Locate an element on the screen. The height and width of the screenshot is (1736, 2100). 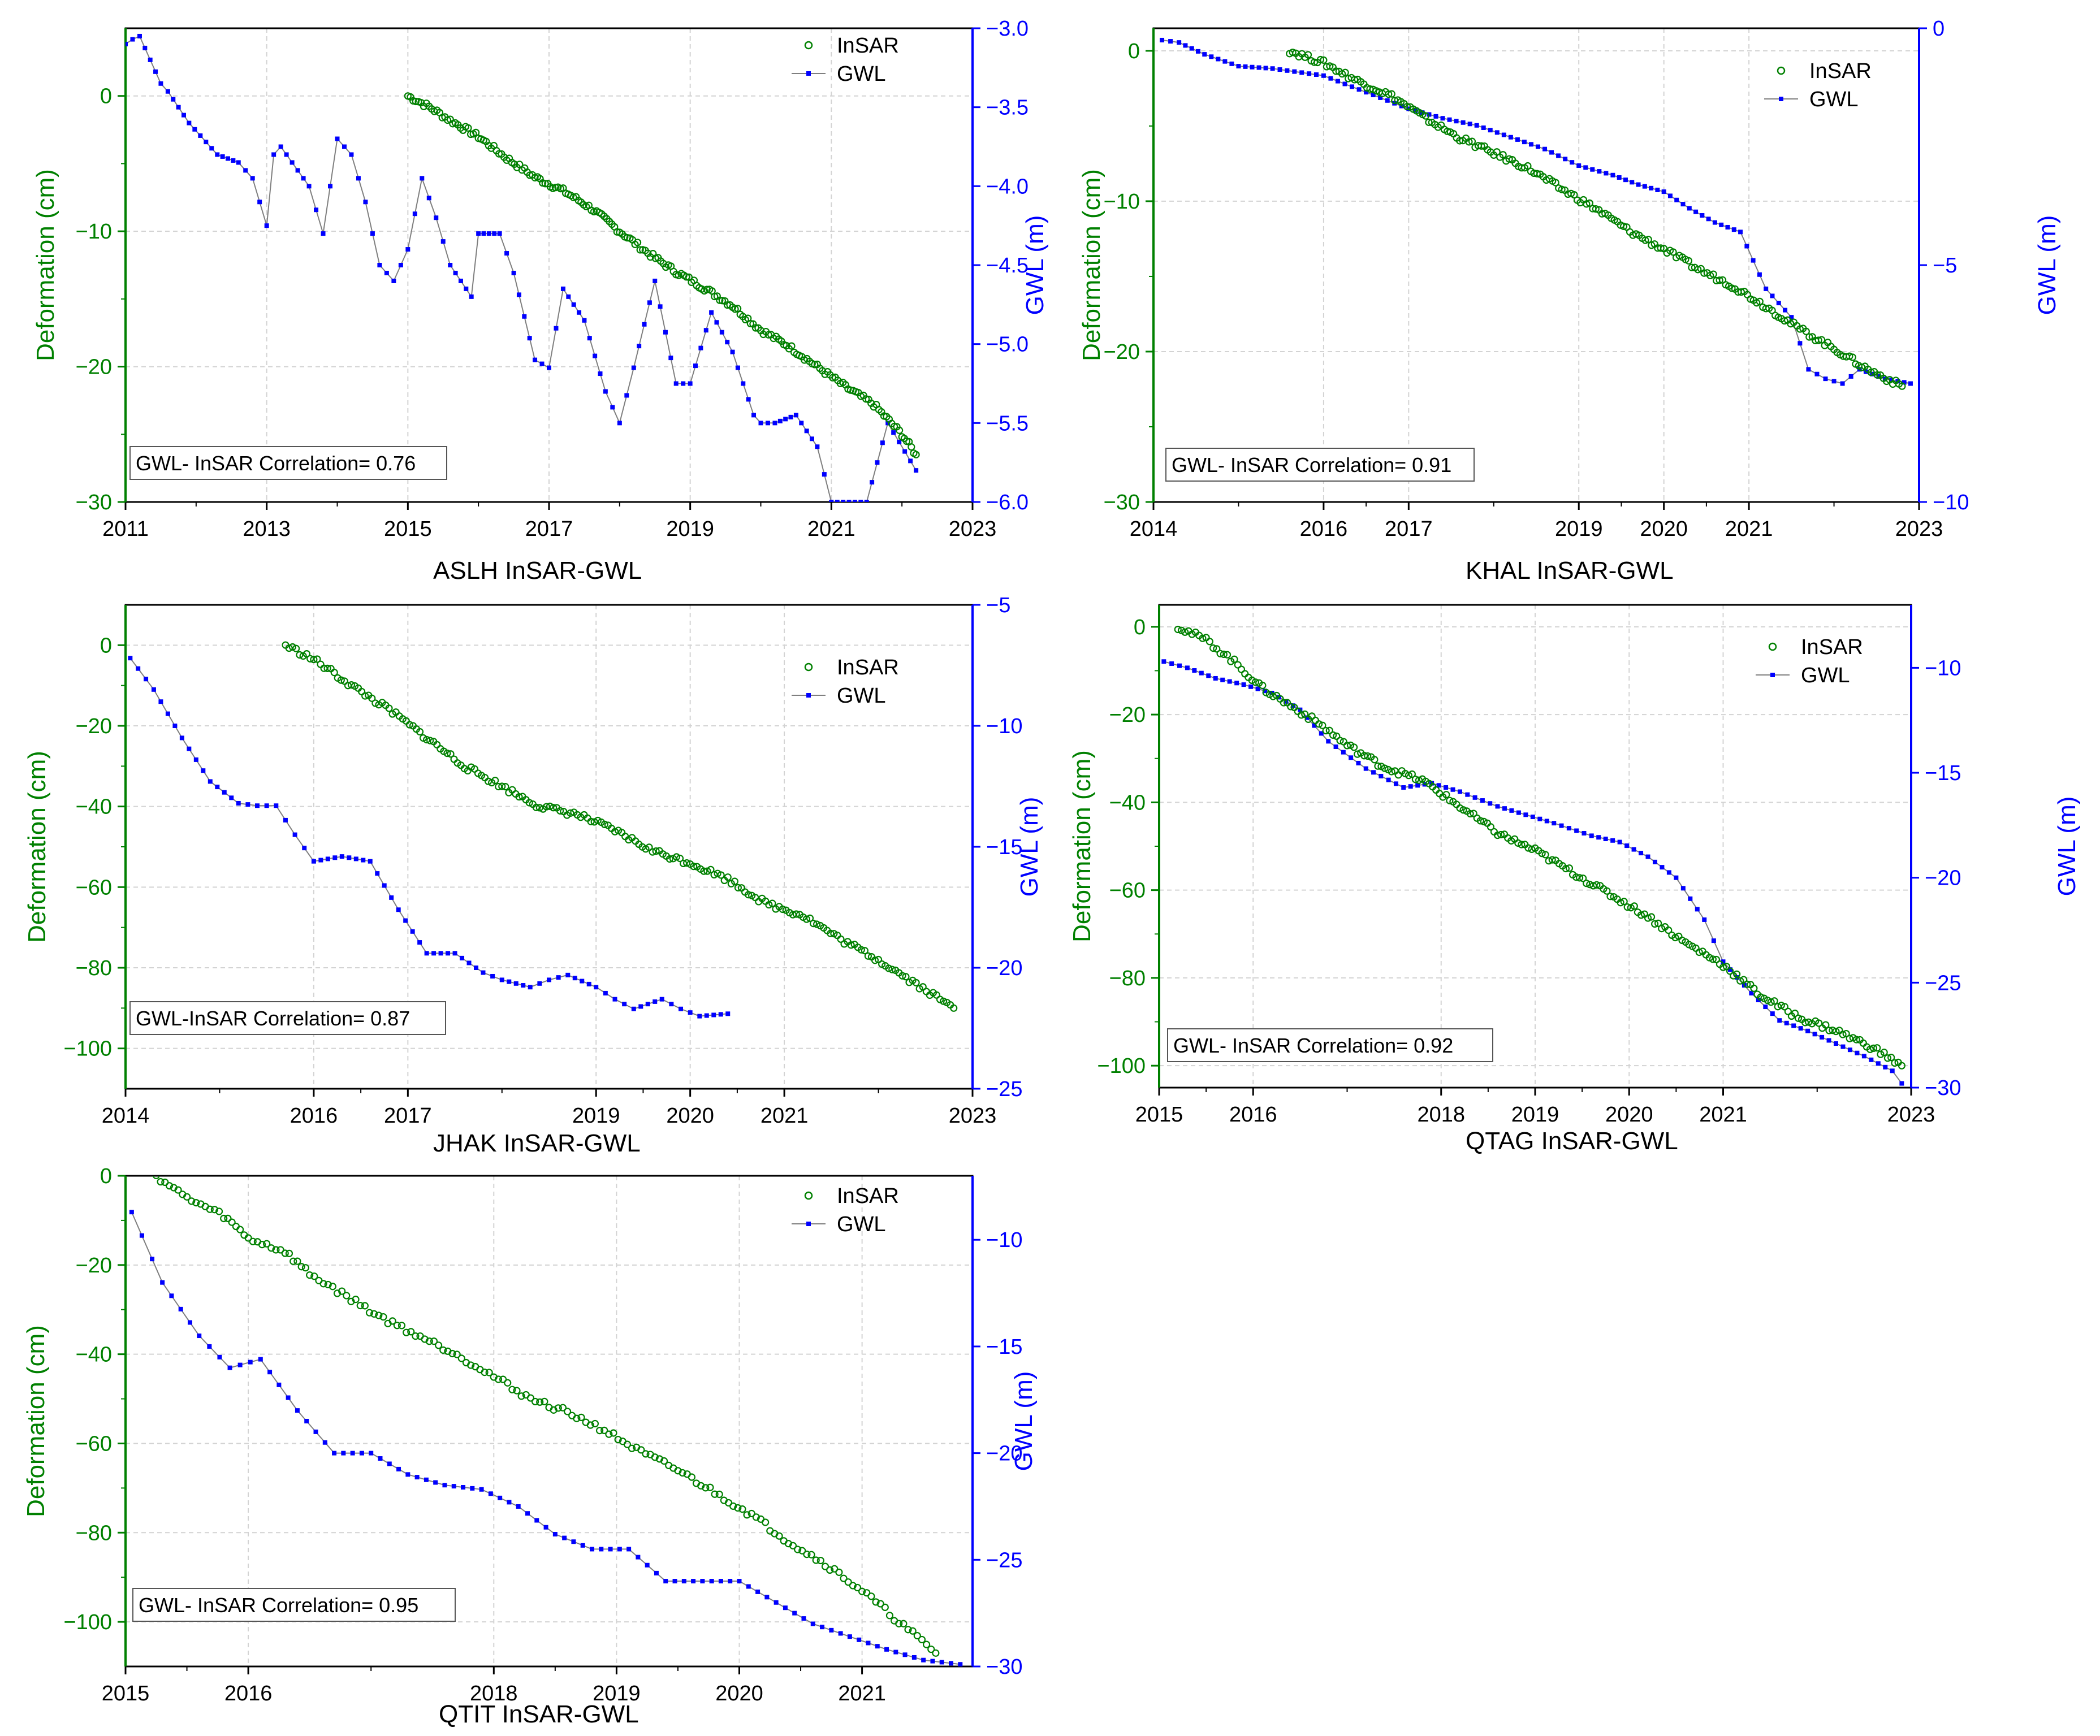
annotation-text: GWL-InSAR Correlation= 0.87 is located at coordinates (273, 1018).